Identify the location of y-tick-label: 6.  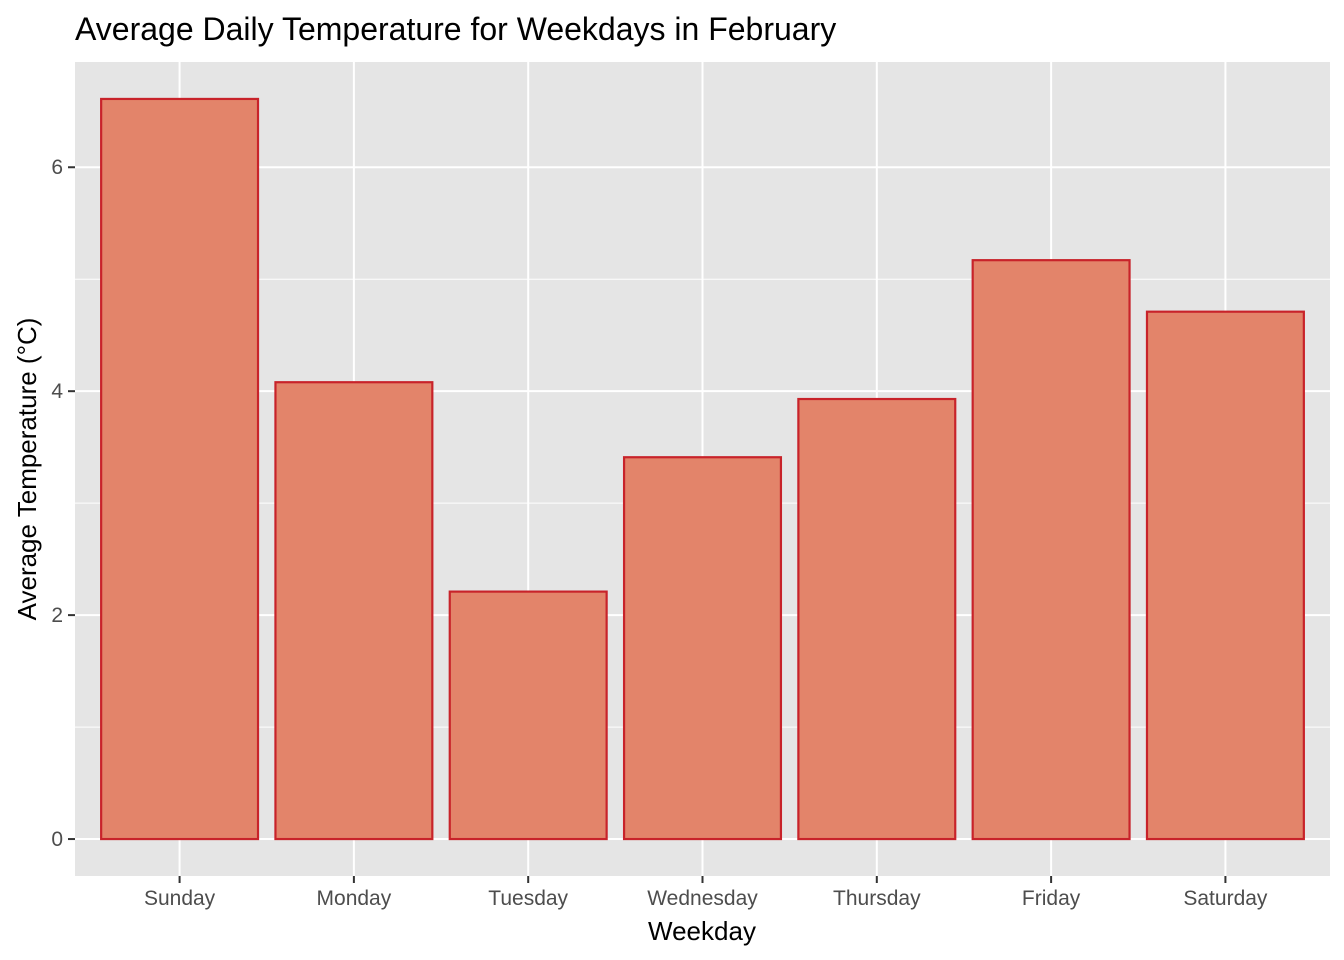
(57, 167).